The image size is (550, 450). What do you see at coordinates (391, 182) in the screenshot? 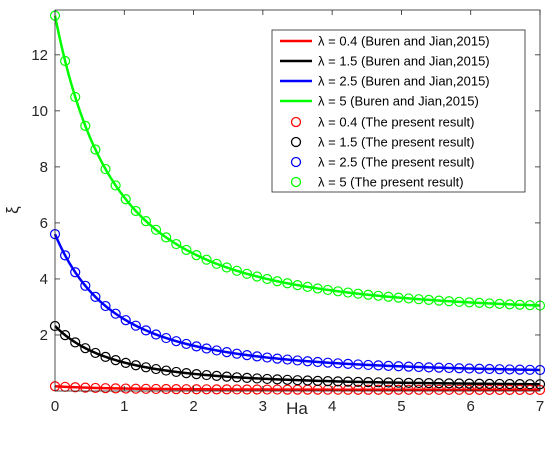
I see `legend-entry-8: λ = 5 (The present result)` at bounding box center [391, 182].